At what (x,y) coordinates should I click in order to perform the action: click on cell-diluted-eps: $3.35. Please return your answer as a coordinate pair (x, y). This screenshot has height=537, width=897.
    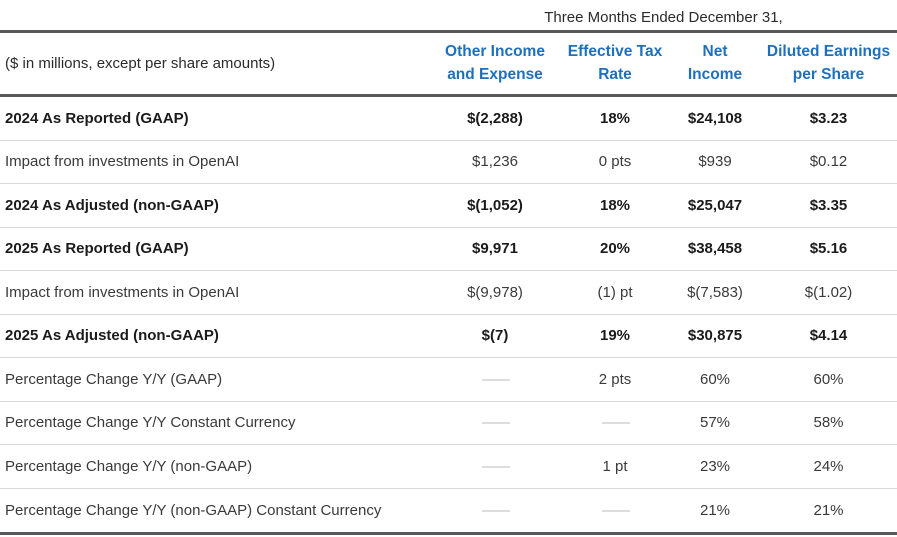
    Looking at the image, I should click on (828, 205).